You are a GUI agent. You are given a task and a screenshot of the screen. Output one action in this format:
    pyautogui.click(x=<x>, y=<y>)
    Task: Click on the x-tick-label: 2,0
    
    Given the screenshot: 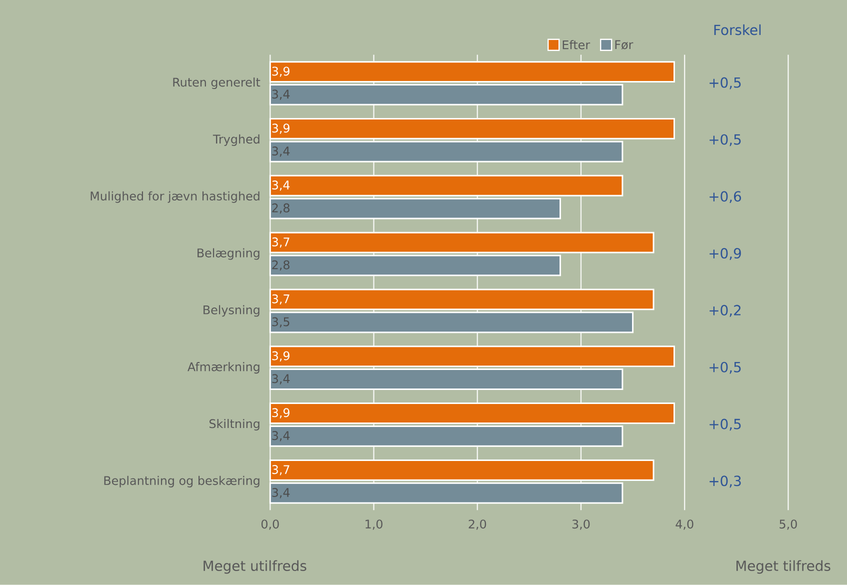 What is the action you would take?
    pyautogui.click(x=477, y=525)
    